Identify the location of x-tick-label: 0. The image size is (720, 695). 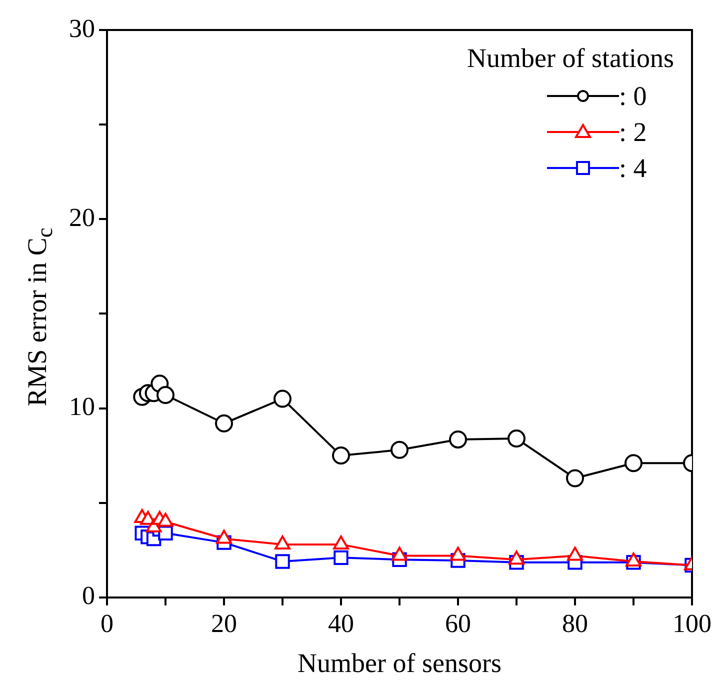
(107, 623).